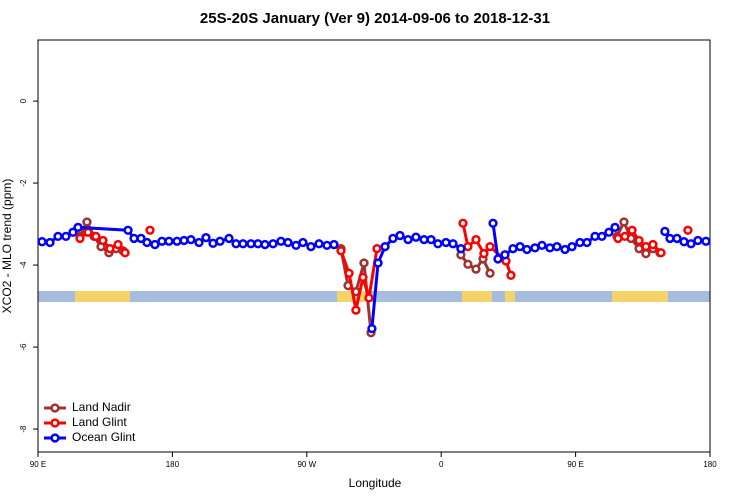  What do you see at coordinates (375, 483) in the screenshot?
I see `x-axis-label: Longitude` at bounding box center [375, 483].